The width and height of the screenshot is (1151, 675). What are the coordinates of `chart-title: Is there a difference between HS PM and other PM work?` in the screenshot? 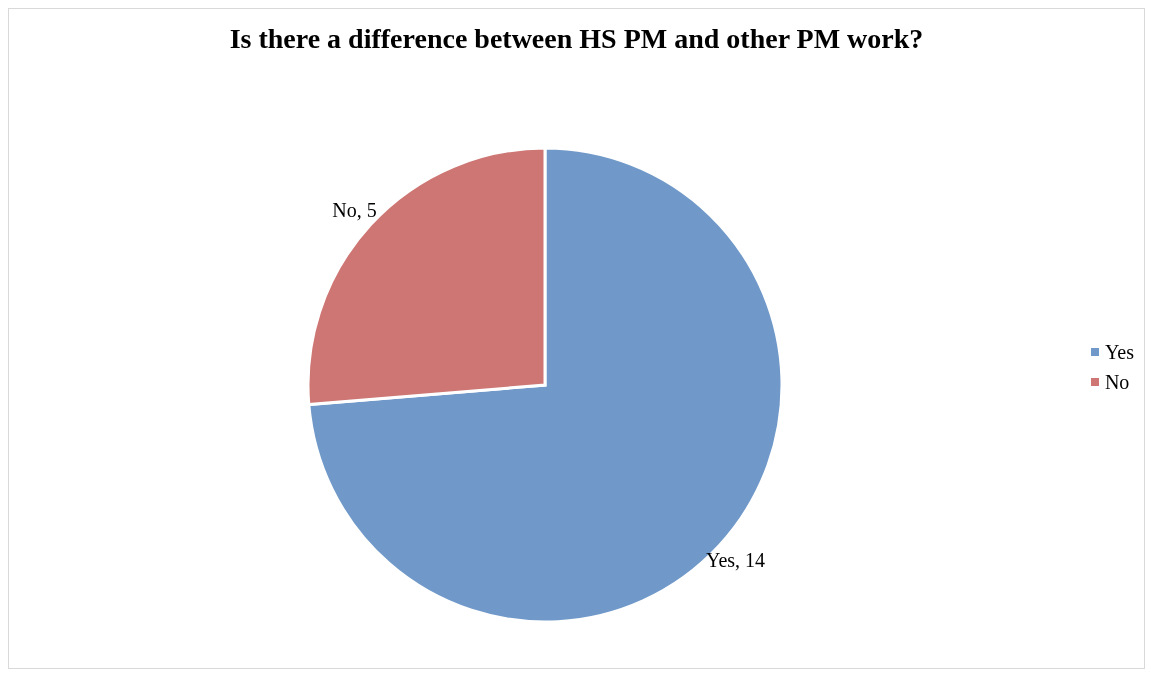 It's located at (576, 39).